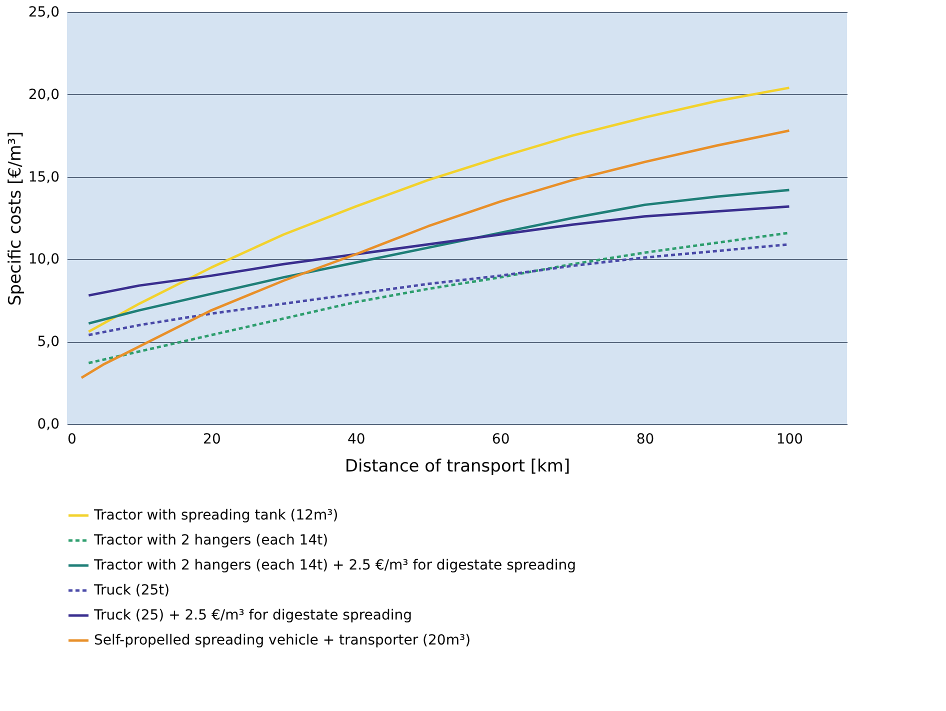  Describe the element at coordinates (252, 616) in the screenshot. I see `legend-label: Truck (25) + 2.5 €/m³ for digestate spreading` at that location.